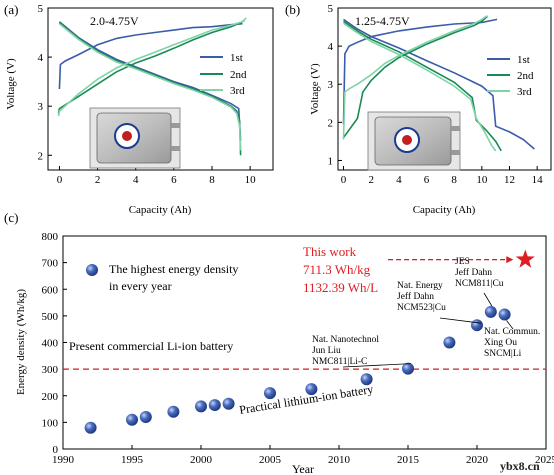  Describe the element at coordinates (510, 260) in the screenshot. I see `this-work-arrowhead` at that location.